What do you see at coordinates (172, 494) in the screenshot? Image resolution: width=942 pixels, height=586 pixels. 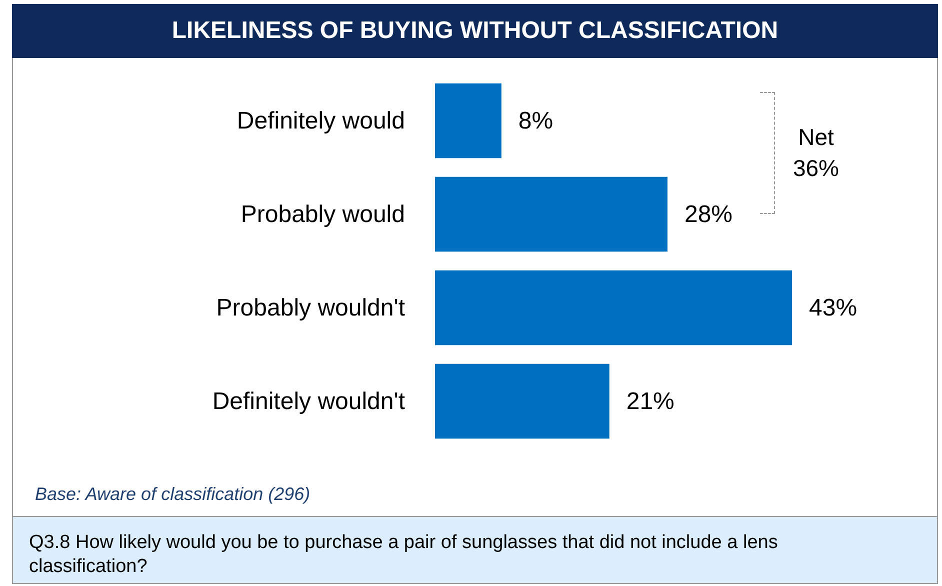 I see `text: Base: Aware of classification (296)` at bounding box center [172, 494].